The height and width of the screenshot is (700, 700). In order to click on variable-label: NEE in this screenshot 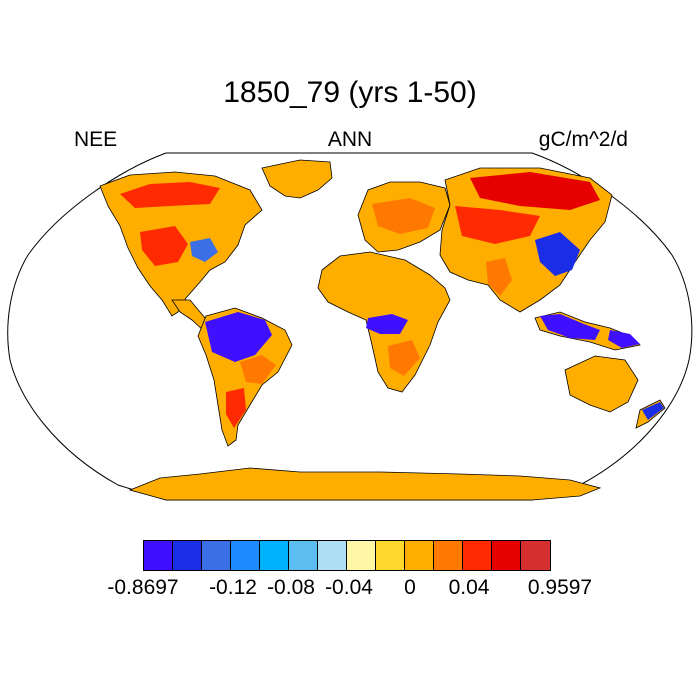, I will do `click(96, 139)`.